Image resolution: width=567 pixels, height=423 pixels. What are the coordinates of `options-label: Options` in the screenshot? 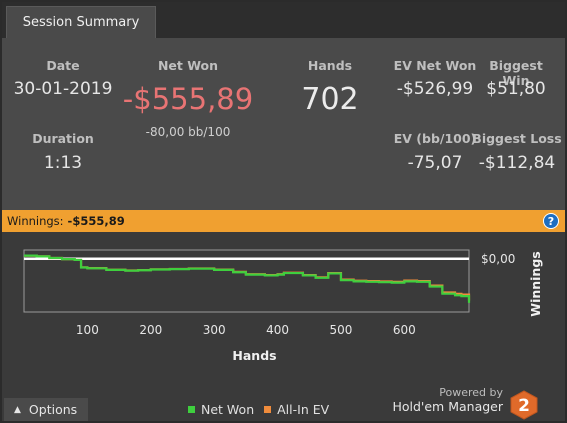 It's located at (53, 409).